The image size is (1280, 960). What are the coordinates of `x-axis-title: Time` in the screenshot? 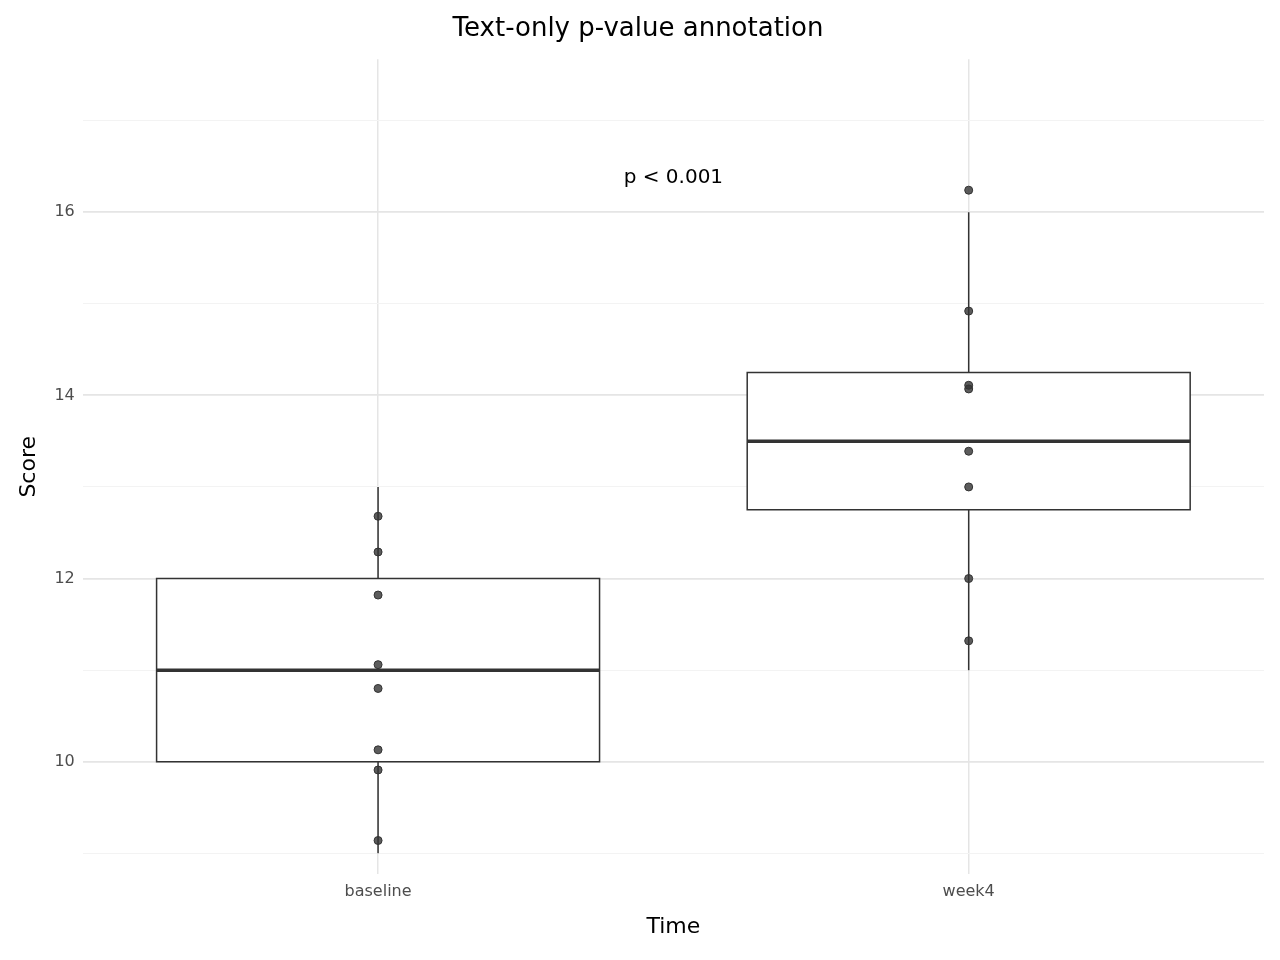 It's located at (673, 925).